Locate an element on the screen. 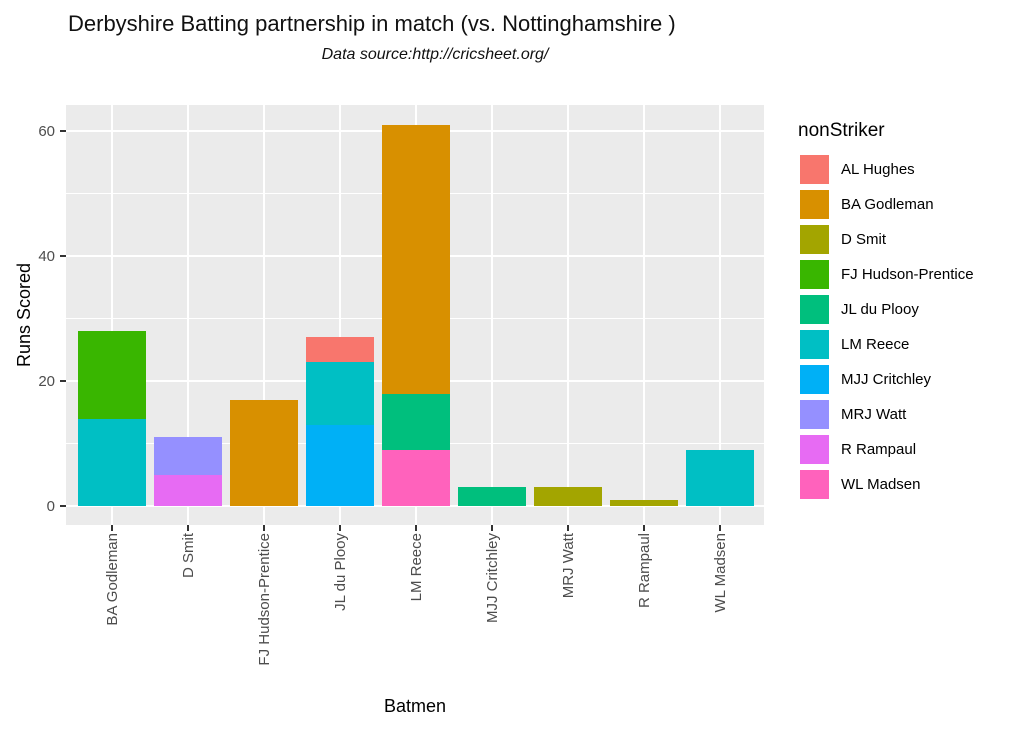  x-tick-label: WL Madsen is located at coordinates (720, 573).